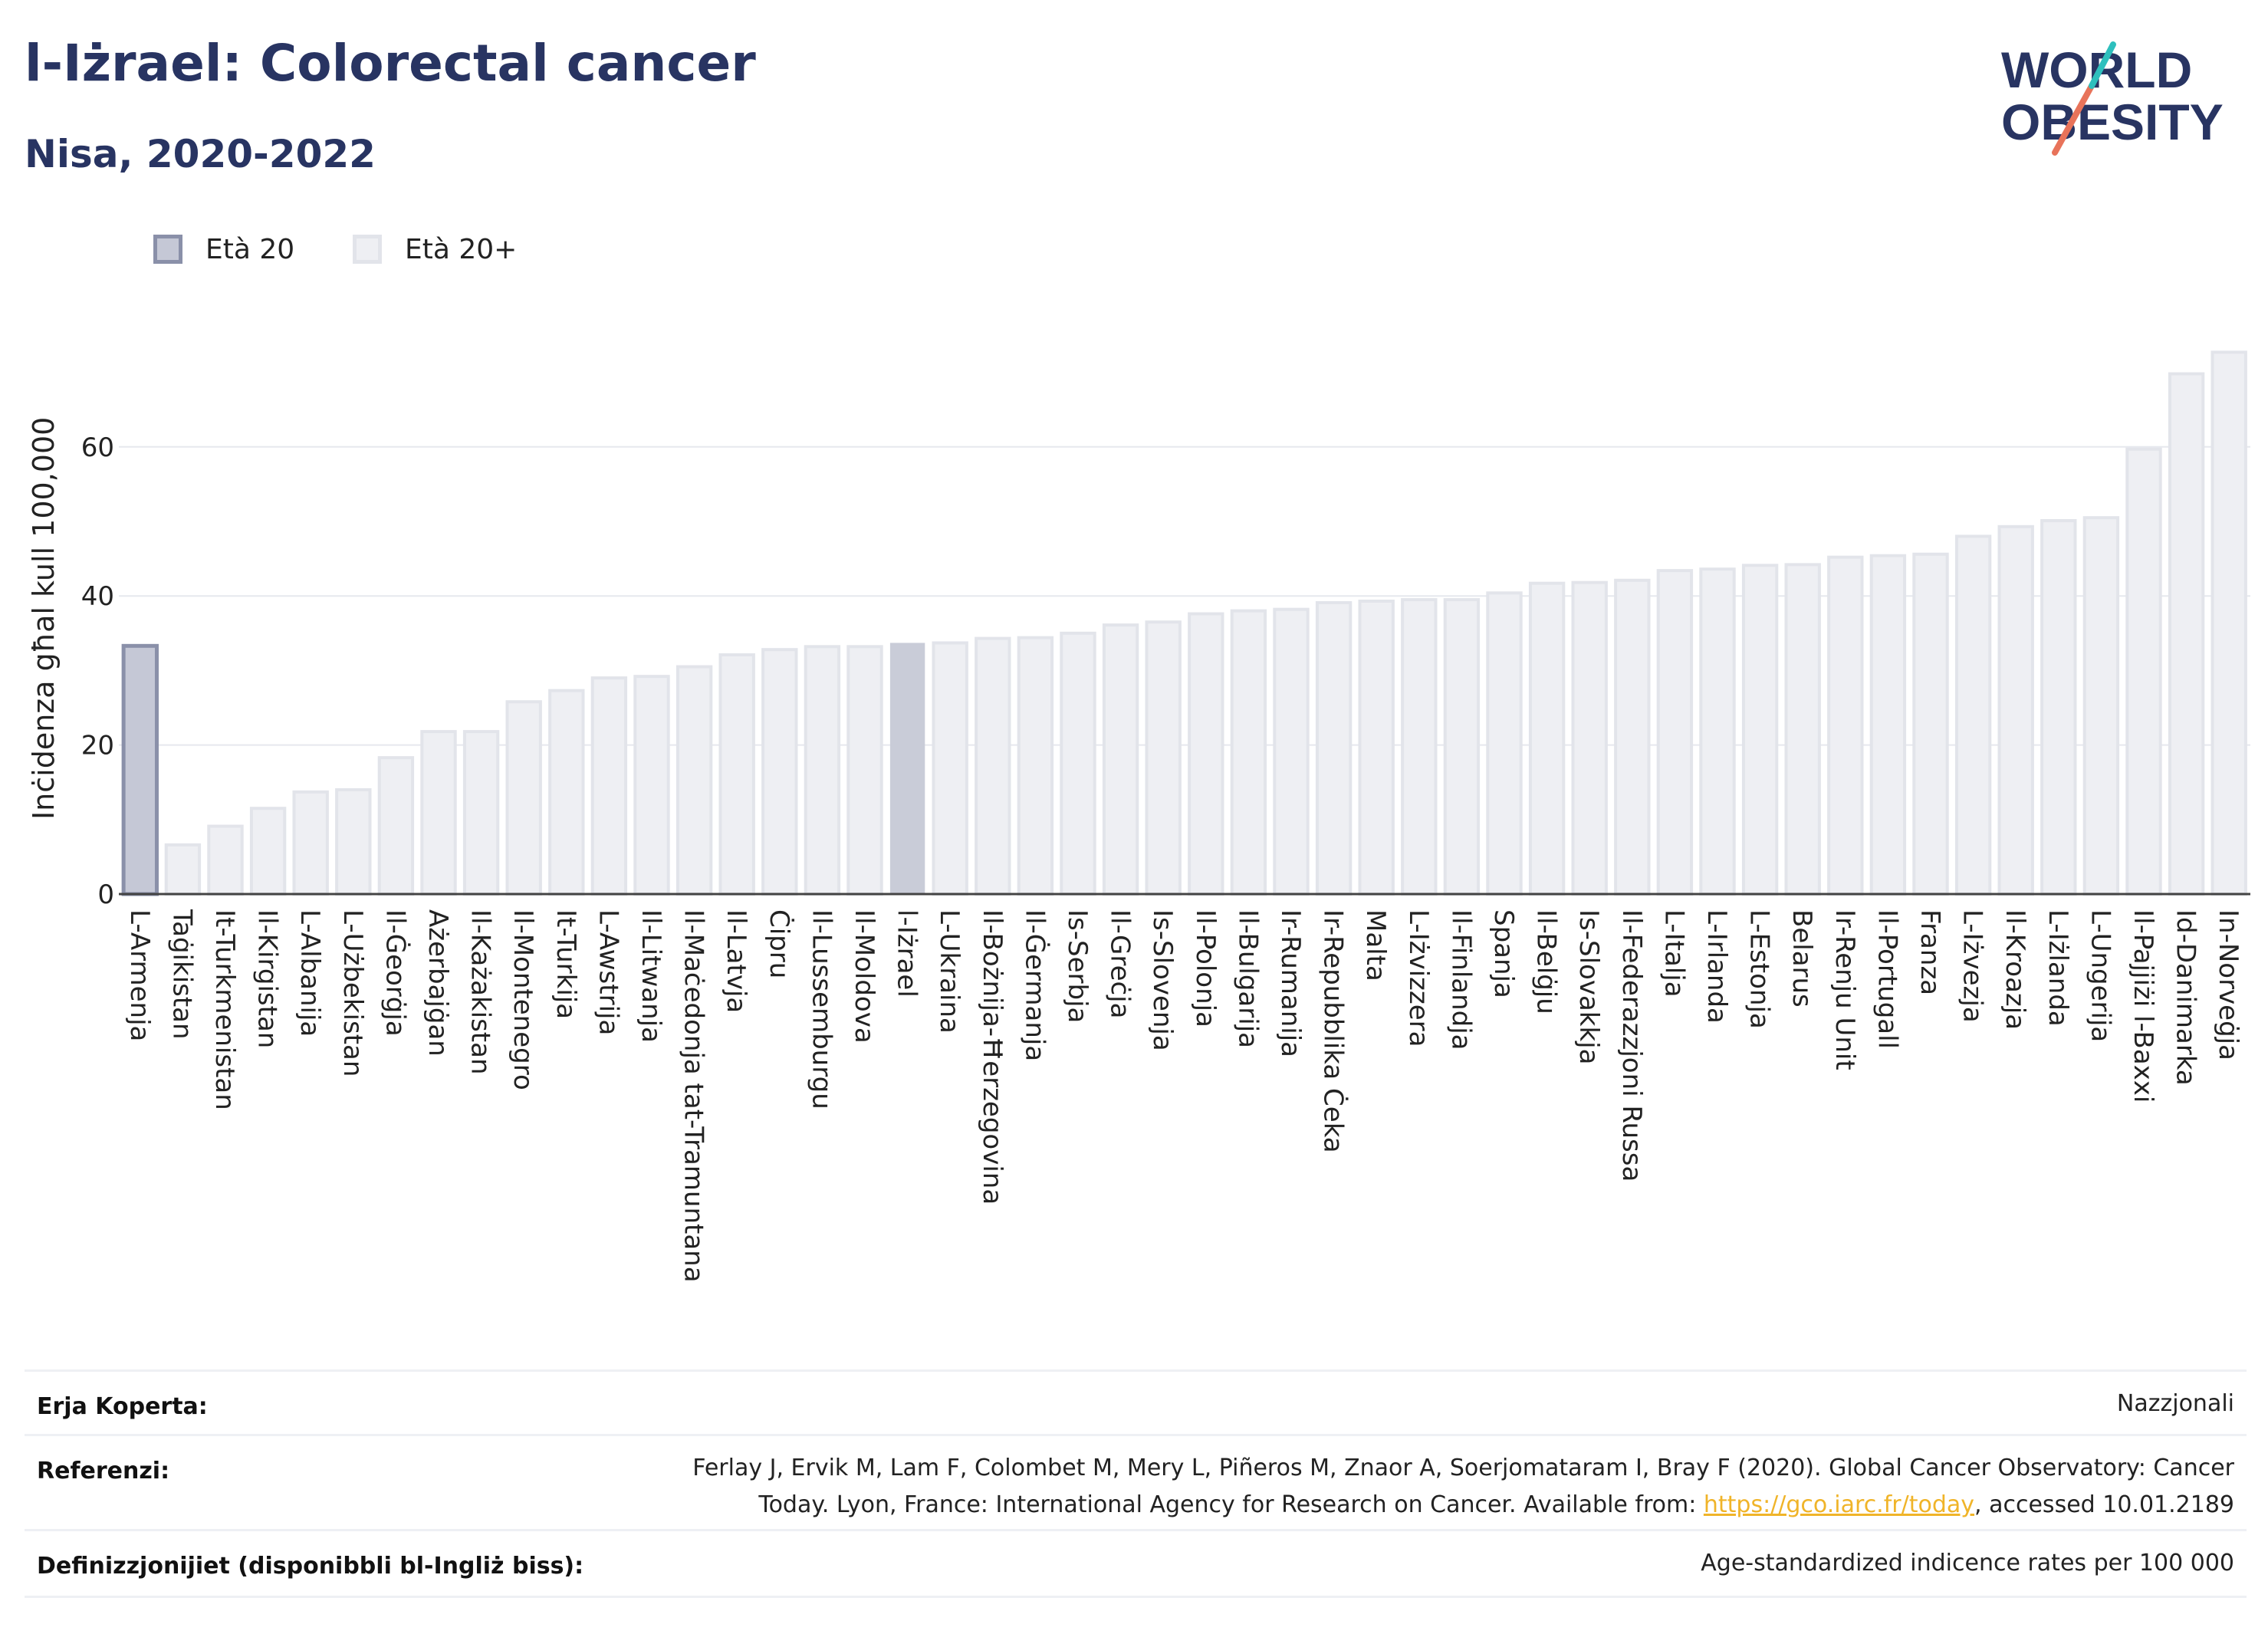  I want to click on x-tick-label: Il-Finlandja, so click(1460, 979).